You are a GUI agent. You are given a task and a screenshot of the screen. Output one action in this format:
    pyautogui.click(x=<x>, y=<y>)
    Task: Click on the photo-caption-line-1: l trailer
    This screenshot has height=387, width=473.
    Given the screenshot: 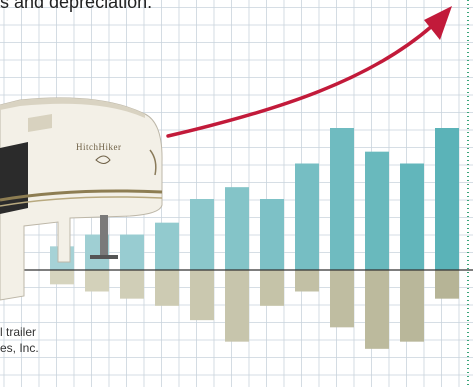 What is the action you would take?
    pyautogui.click(x=18, y=332)
    